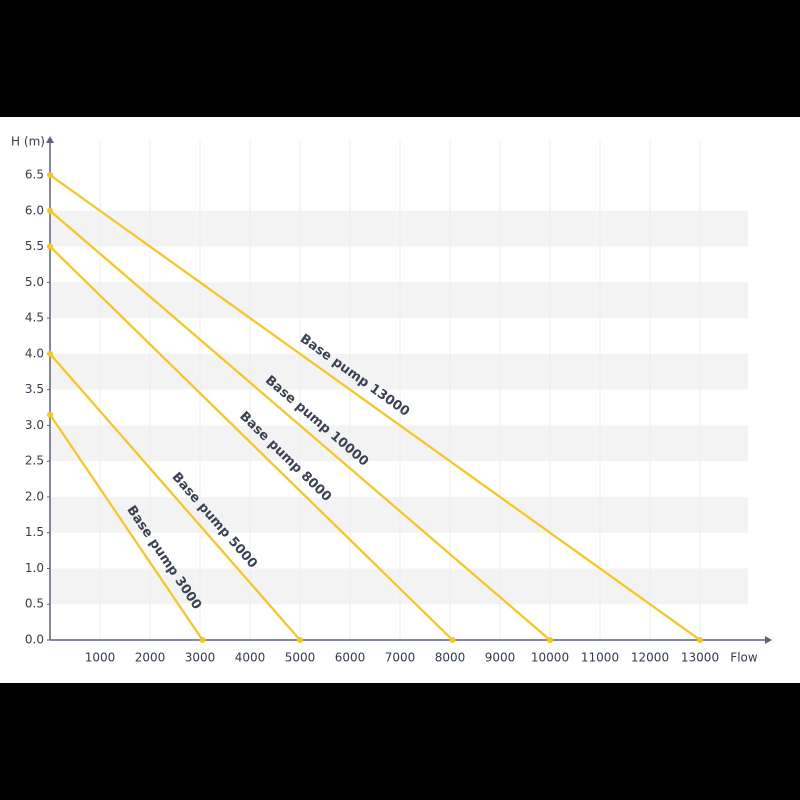 The image size is (800, 800). What do you see at coordinates (350, 658) in the screenshot?
I see `x-tick-label: 6000` at bounding box center [350, 658].